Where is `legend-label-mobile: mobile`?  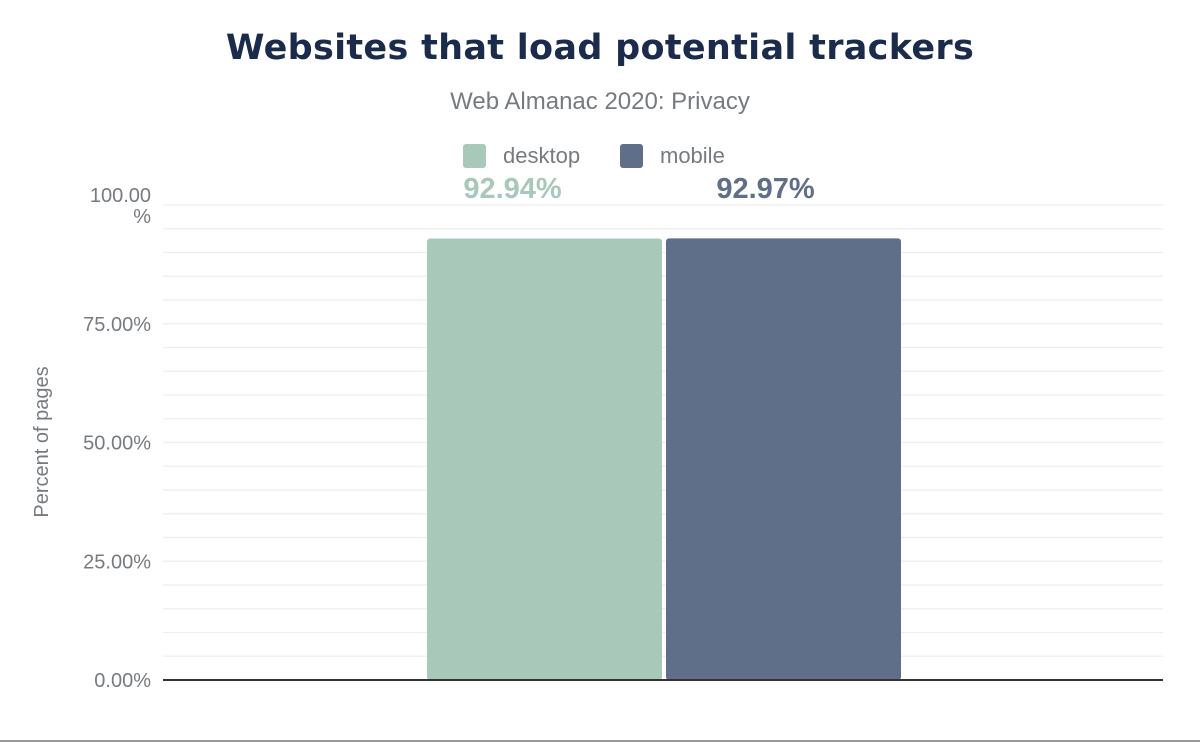 legend-label-mobile: mobile is located at coordinates (692, 155).